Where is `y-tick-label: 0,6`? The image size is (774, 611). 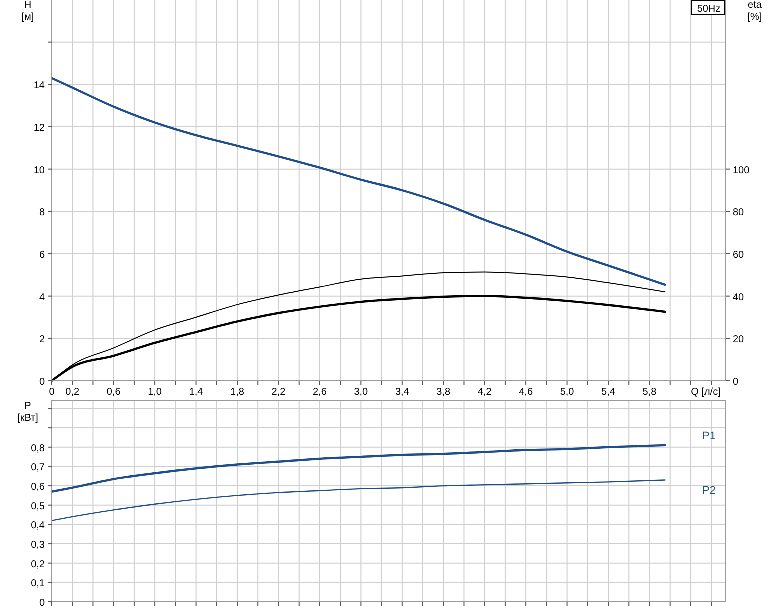
y-tick-label: 0,6 is located at coordinates (38, 488).